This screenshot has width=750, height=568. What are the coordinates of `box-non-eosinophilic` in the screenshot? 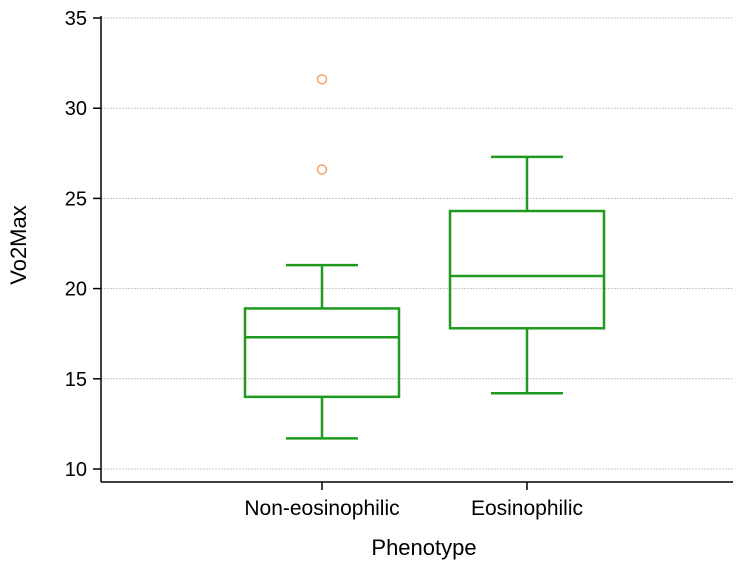 It's located at (322, 257).